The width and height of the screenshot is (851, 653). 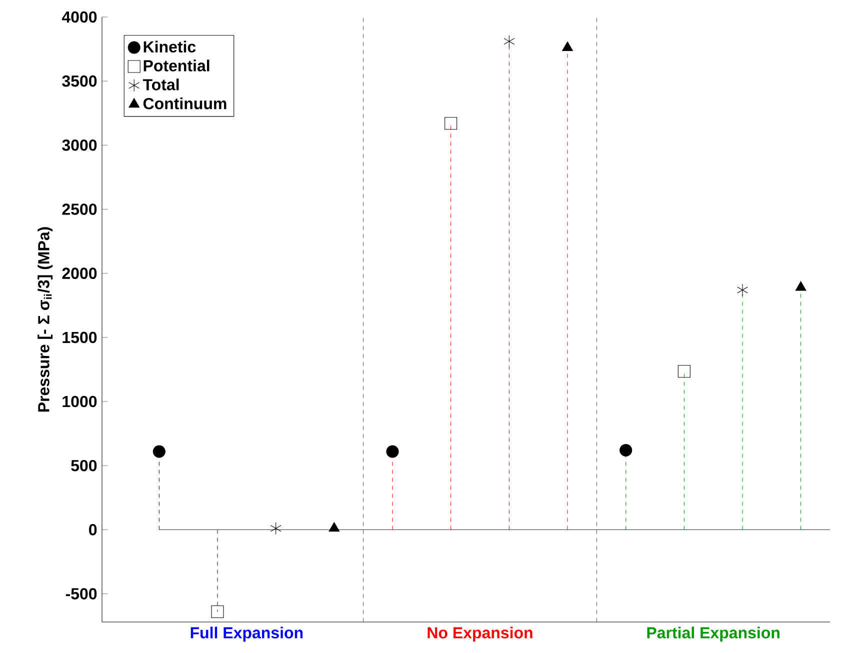 What do you see at coordinates (45, 319) in the screenshot?
I see `y-axis-title: Pressure [- Σ σ$_{ii}$/3] (MPa)` at bounding box center [45, 319].